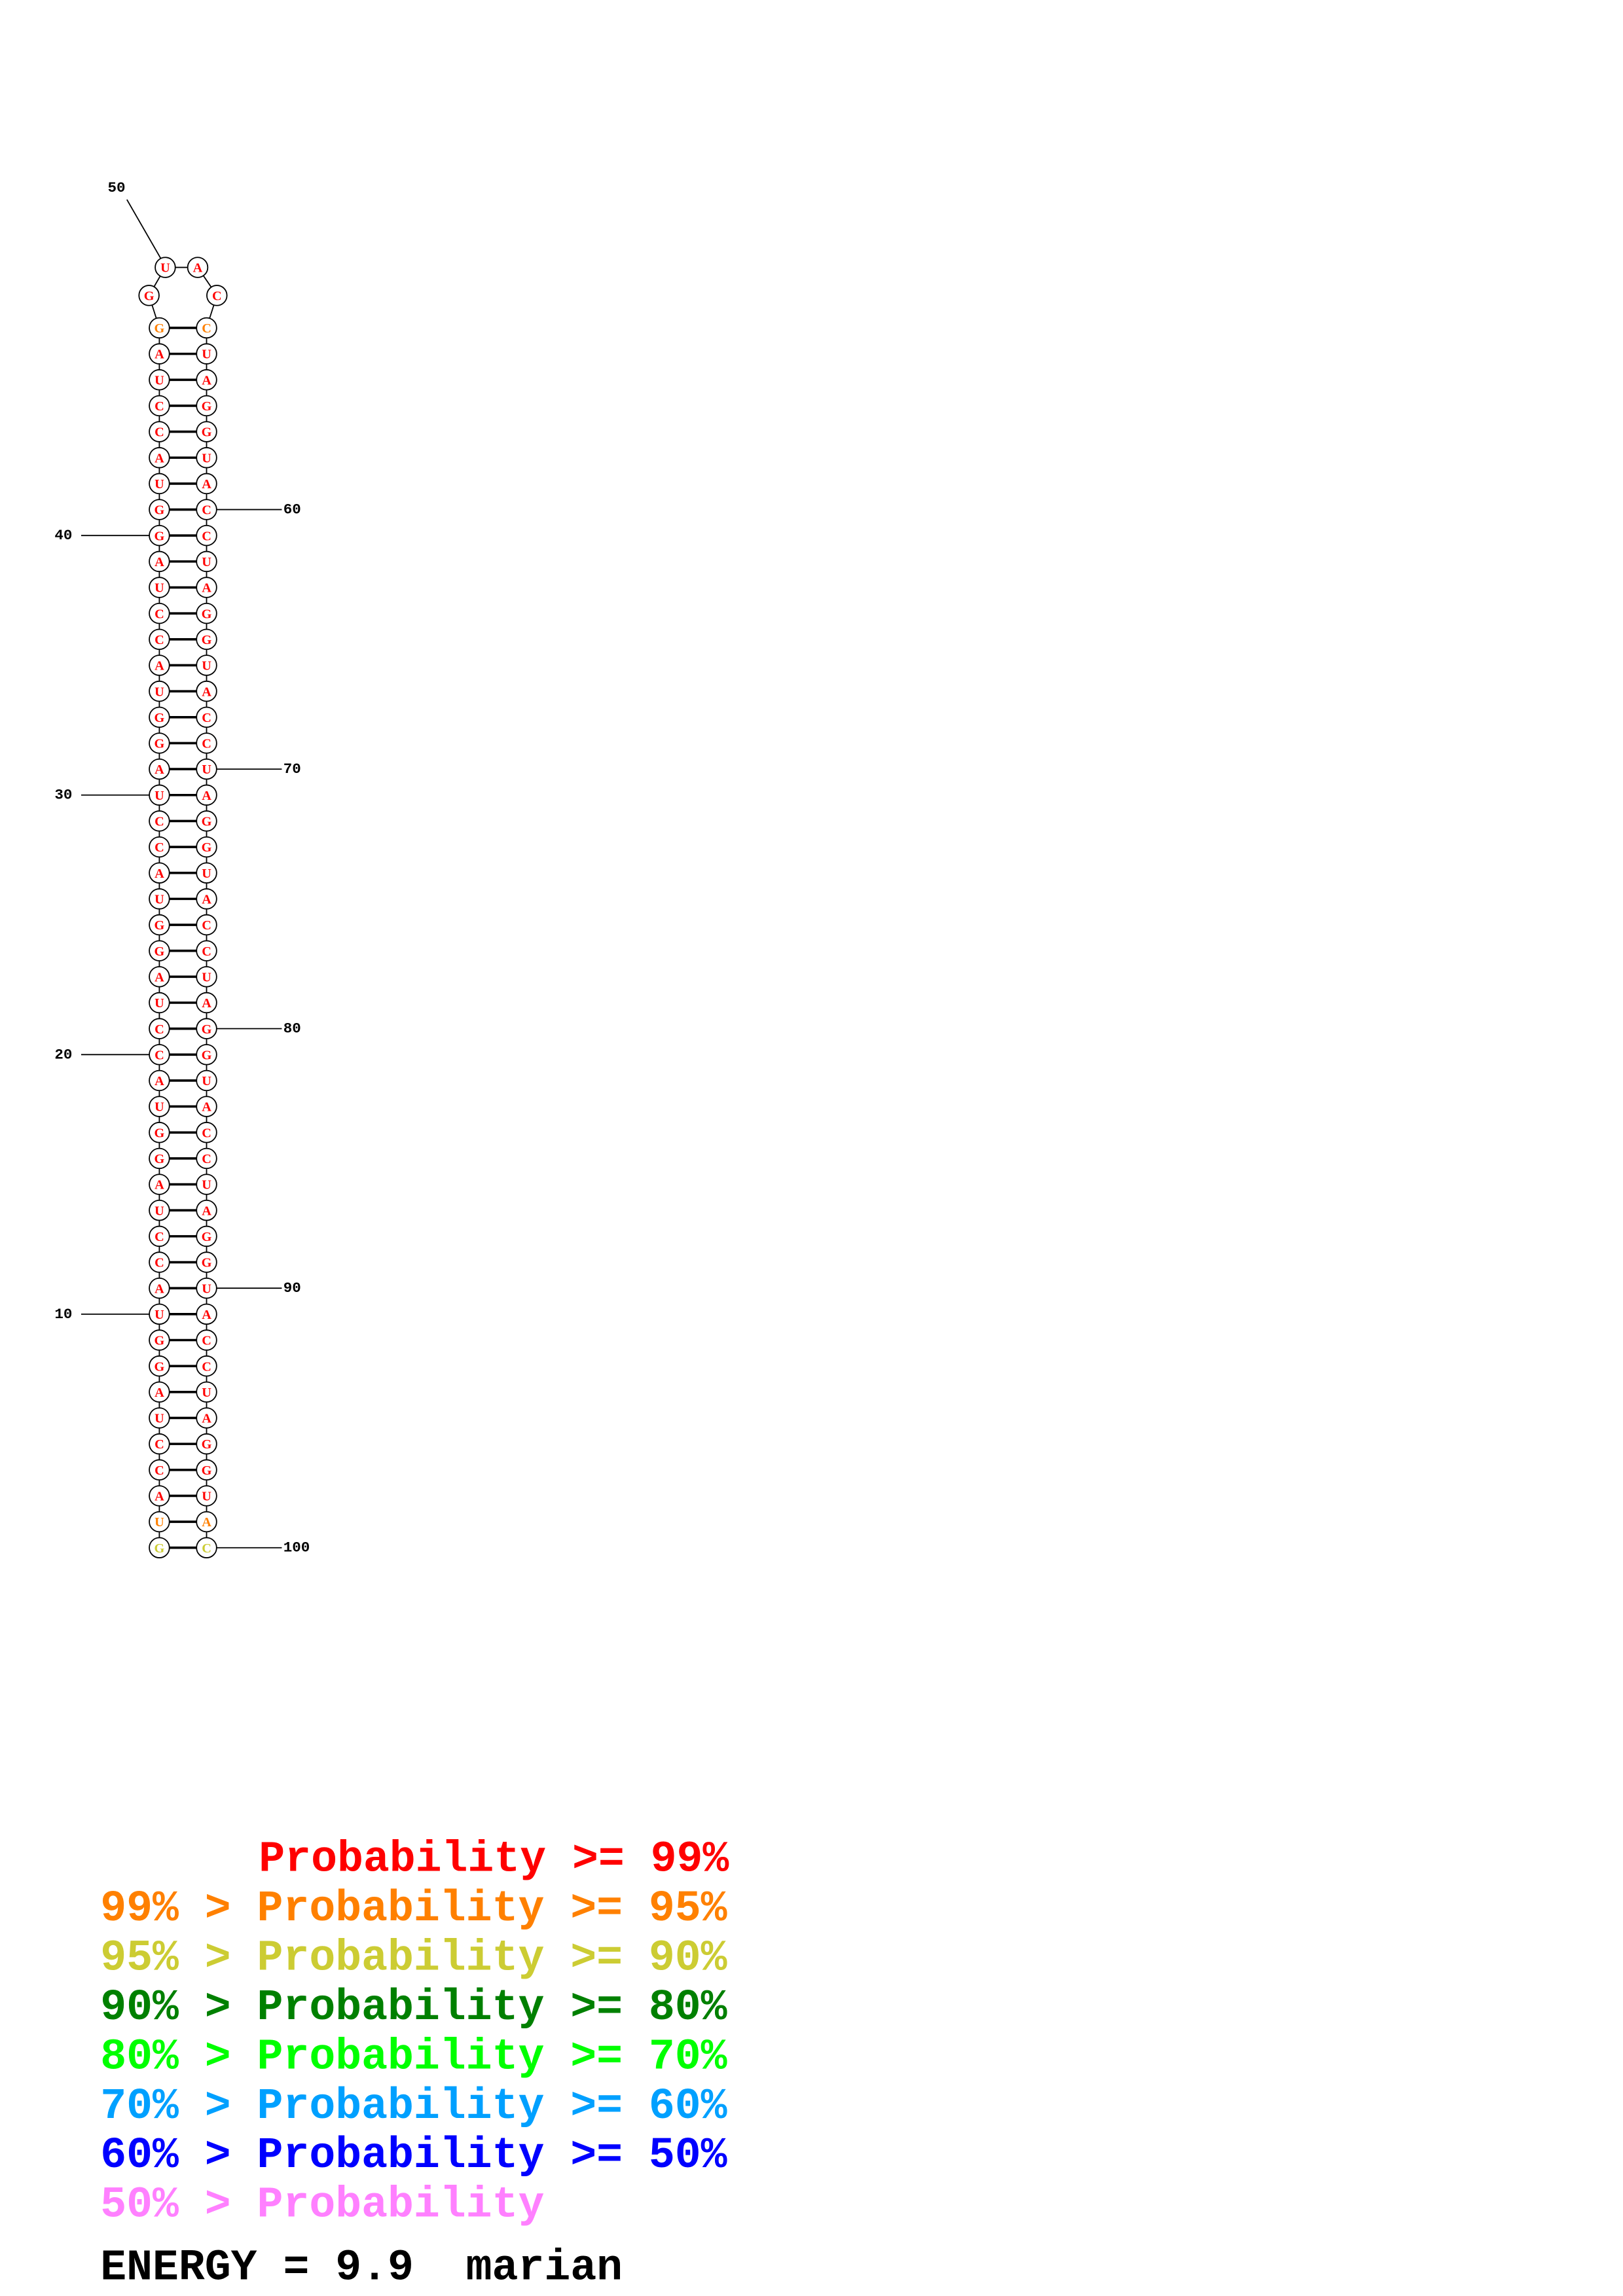 This screenshot has height=2296, width=1623. What do you see at coordinates (63, 795) in the screenshot?
I see `position-label: 30` at bounding box center [63, 795].